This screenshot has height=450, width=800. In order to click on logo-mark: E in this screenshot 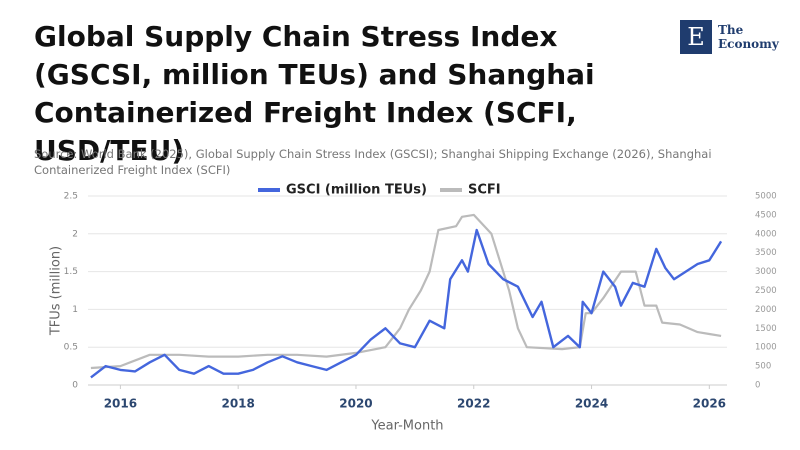, I will do `click(696, 37)`.